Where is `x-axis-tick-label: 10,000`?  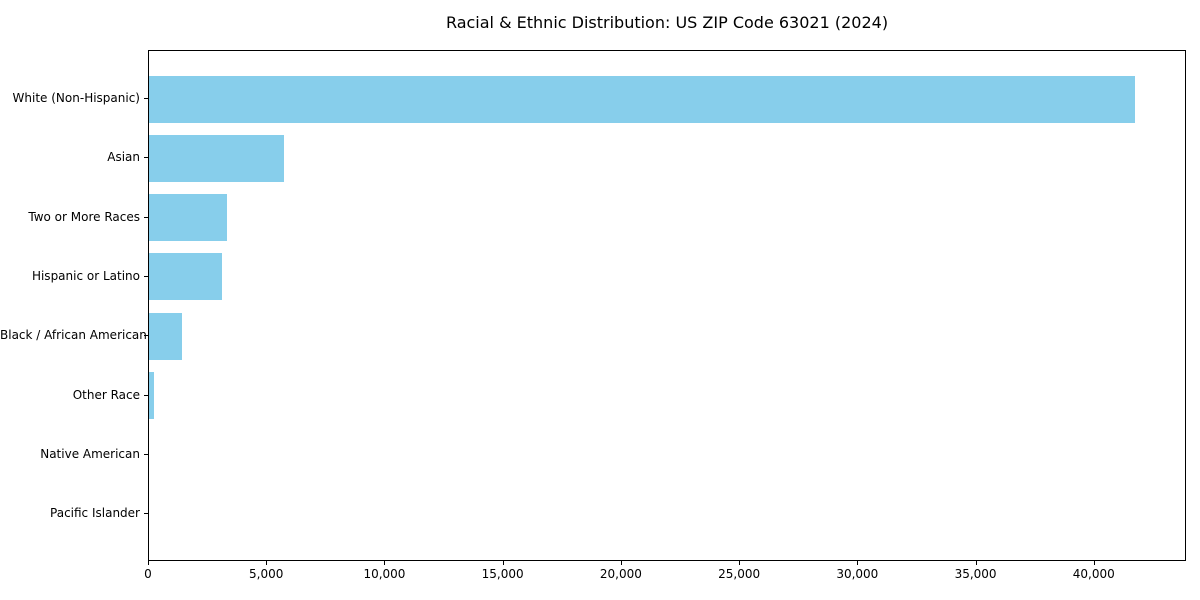 x-axis-tick-label: 10,000 is located at coordinates (384, 574).